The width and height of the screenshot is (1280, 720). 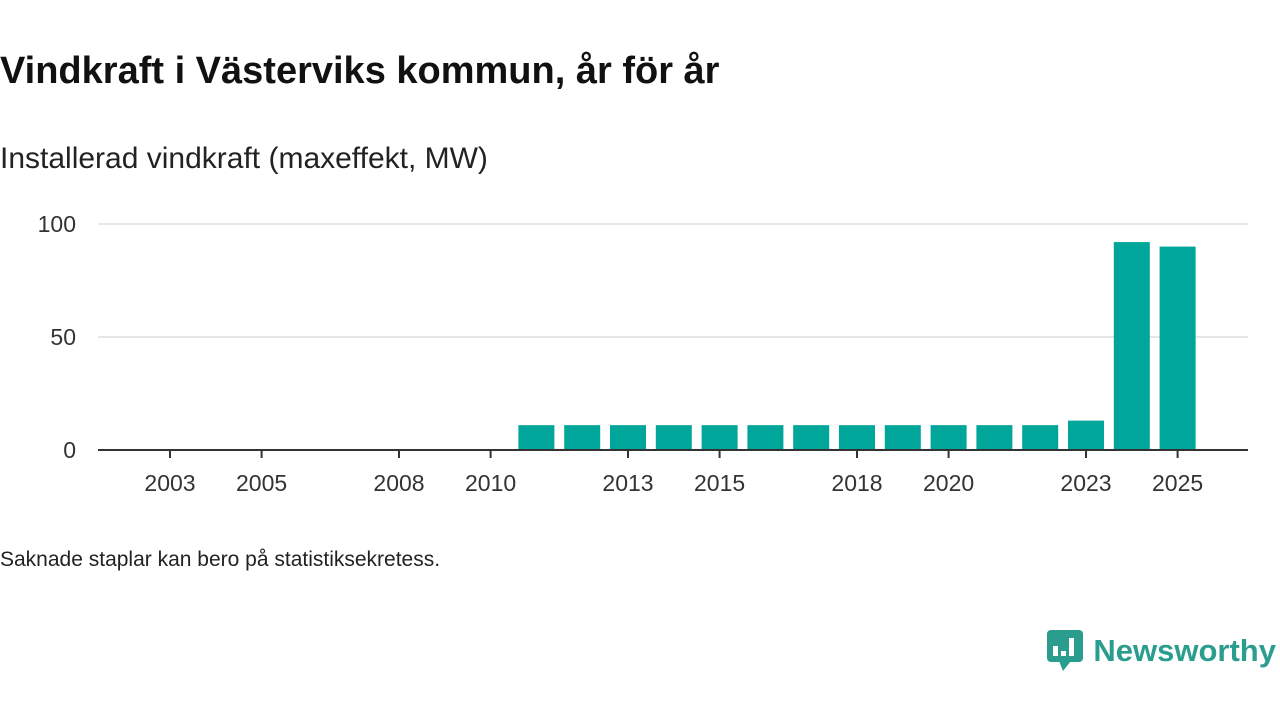 What do you see at coordinates (1085, 483) in the screenshot?
I see `x-tick-label: 2023` at bounding box center [1085, 483].